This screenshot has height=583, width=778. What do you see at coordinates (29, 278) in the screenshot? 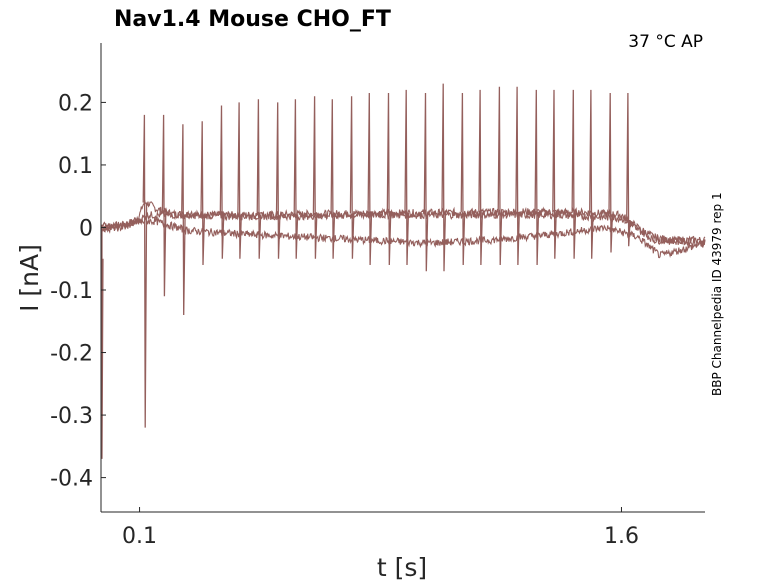
I see `y-axis-label: I [nA]` at bounding box center [29, 278].